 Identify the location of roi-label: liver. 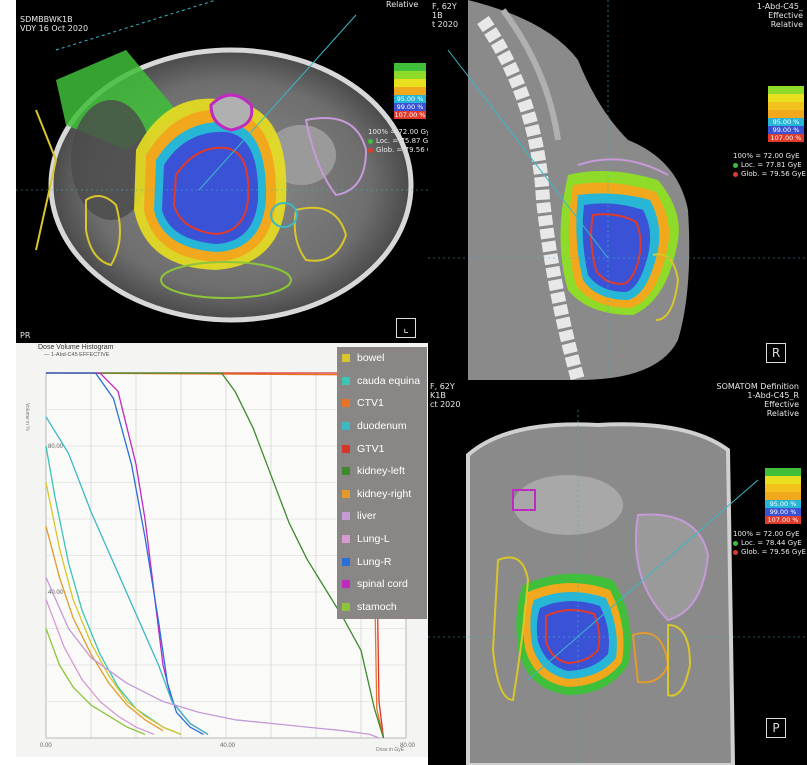
(367, 516).